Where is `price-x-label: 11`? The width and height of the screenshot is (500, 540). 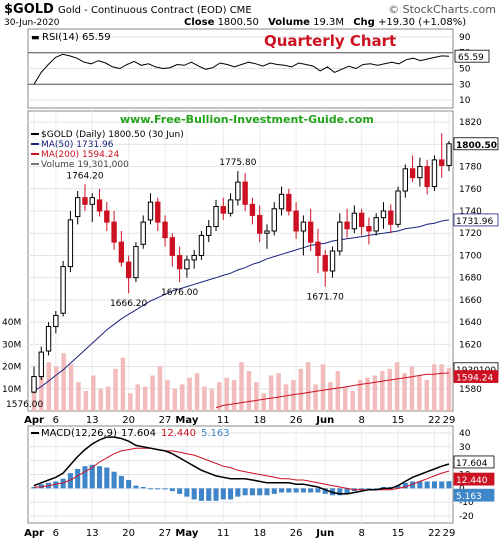 price-x-label: 11 is located at coordinates (223, 420).